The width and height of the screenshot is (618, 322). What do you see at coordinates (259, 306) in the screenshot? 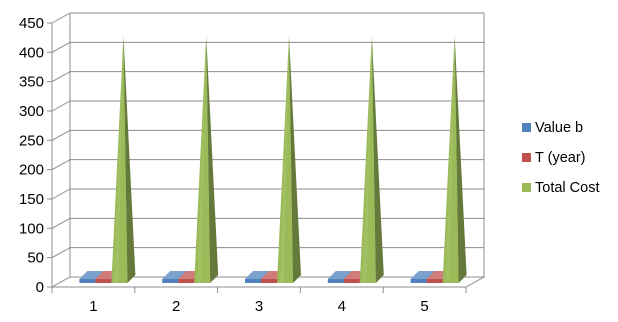
I see `x-tick-label: 3` at bounding box center [259, 306].